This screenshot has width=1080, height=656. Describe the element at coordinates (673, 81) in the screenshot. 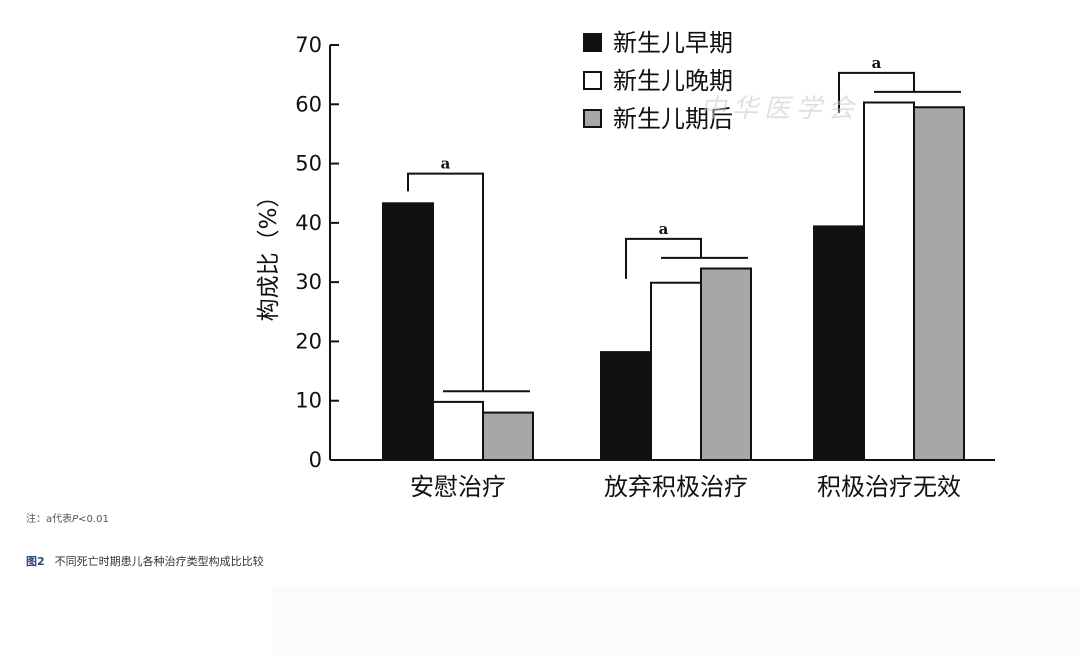

I see `legend-label: 新生儿晚期` at that location.